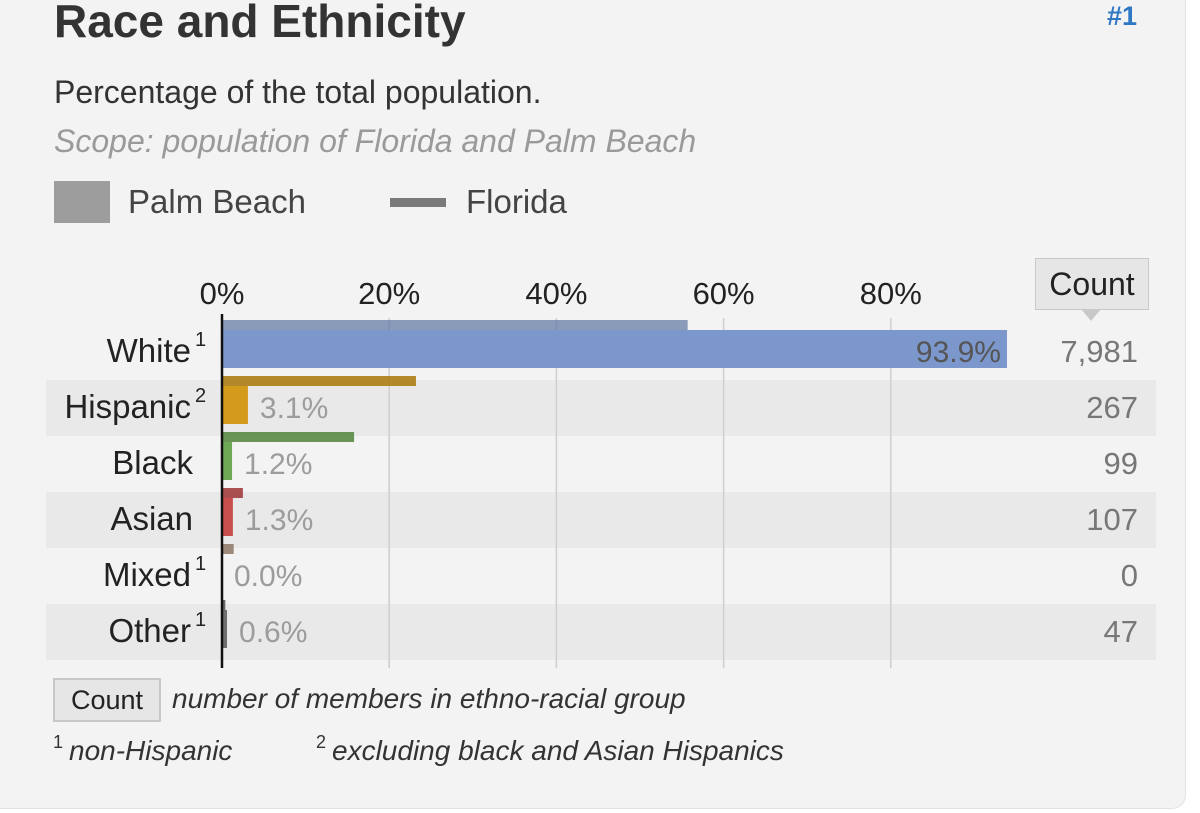  What do you see at coordinates (558, 750) in the screenshot?
I see `footnote-2-text: excluding black and Asian Hispanics` at bounding box center [558, 750].